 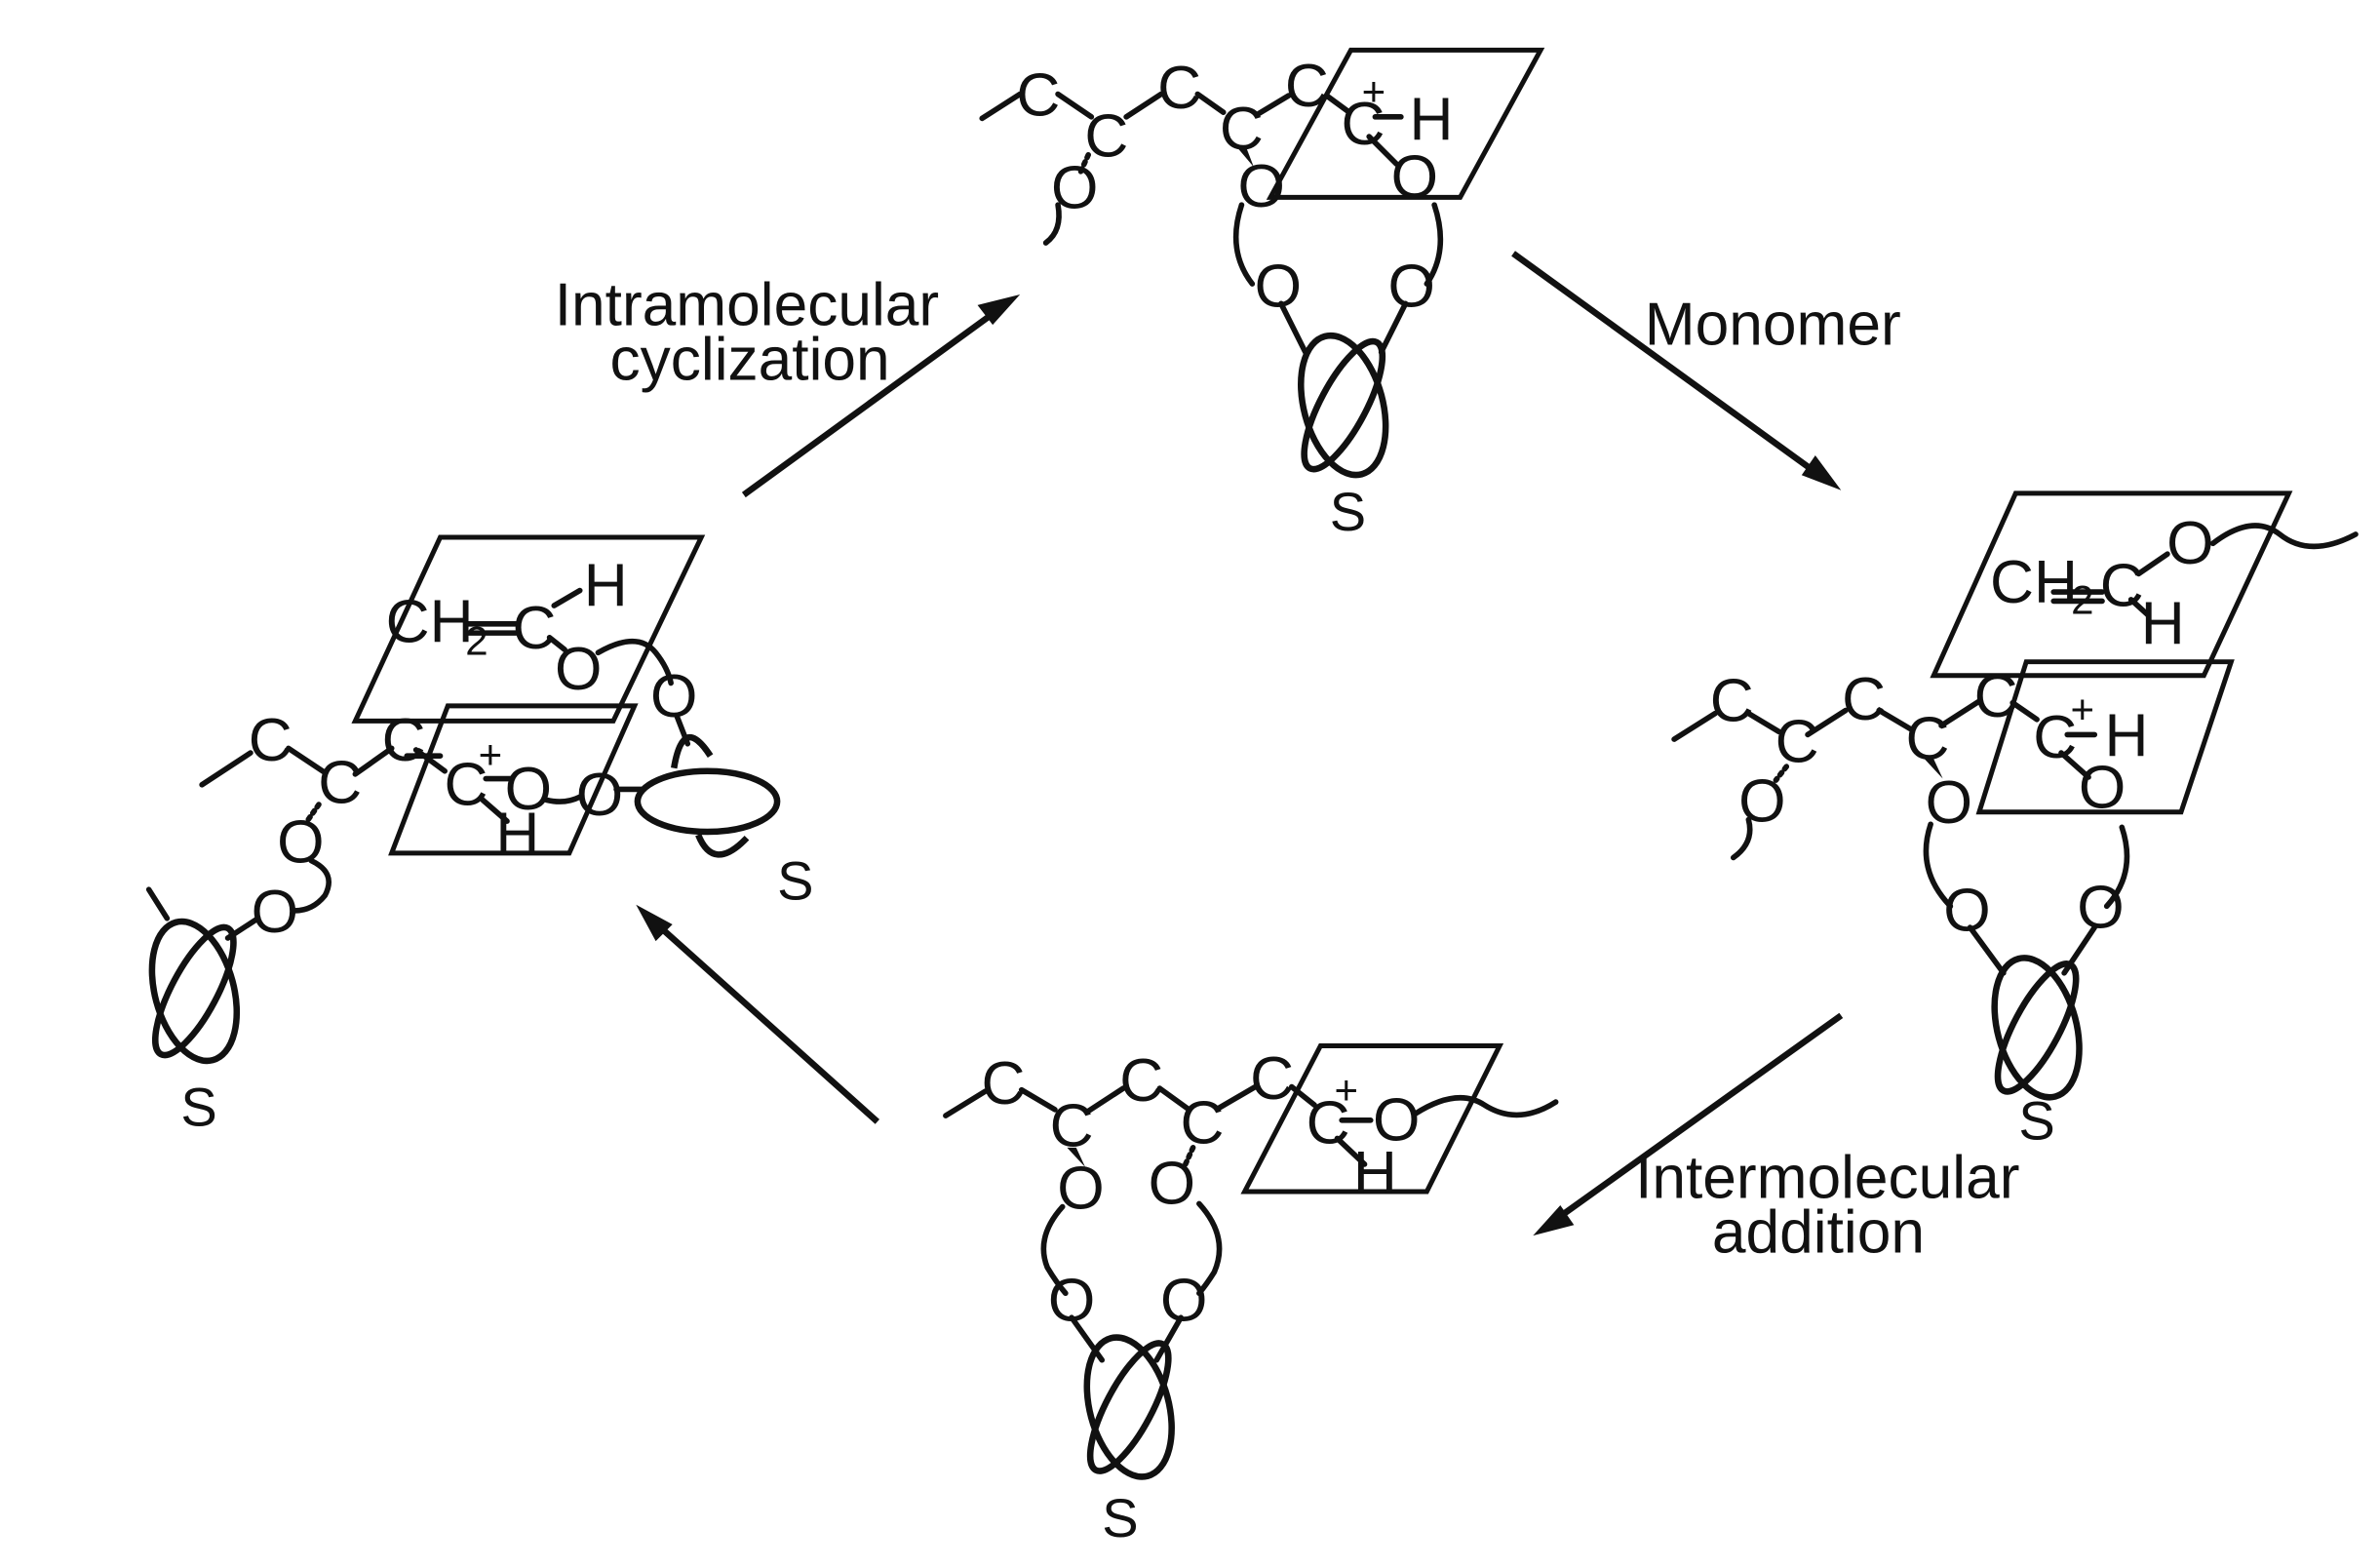 What do you see at coordinates (1260, 186) in the screenshot?
I see `top-o2: O` at bounding box center [1260, 186].